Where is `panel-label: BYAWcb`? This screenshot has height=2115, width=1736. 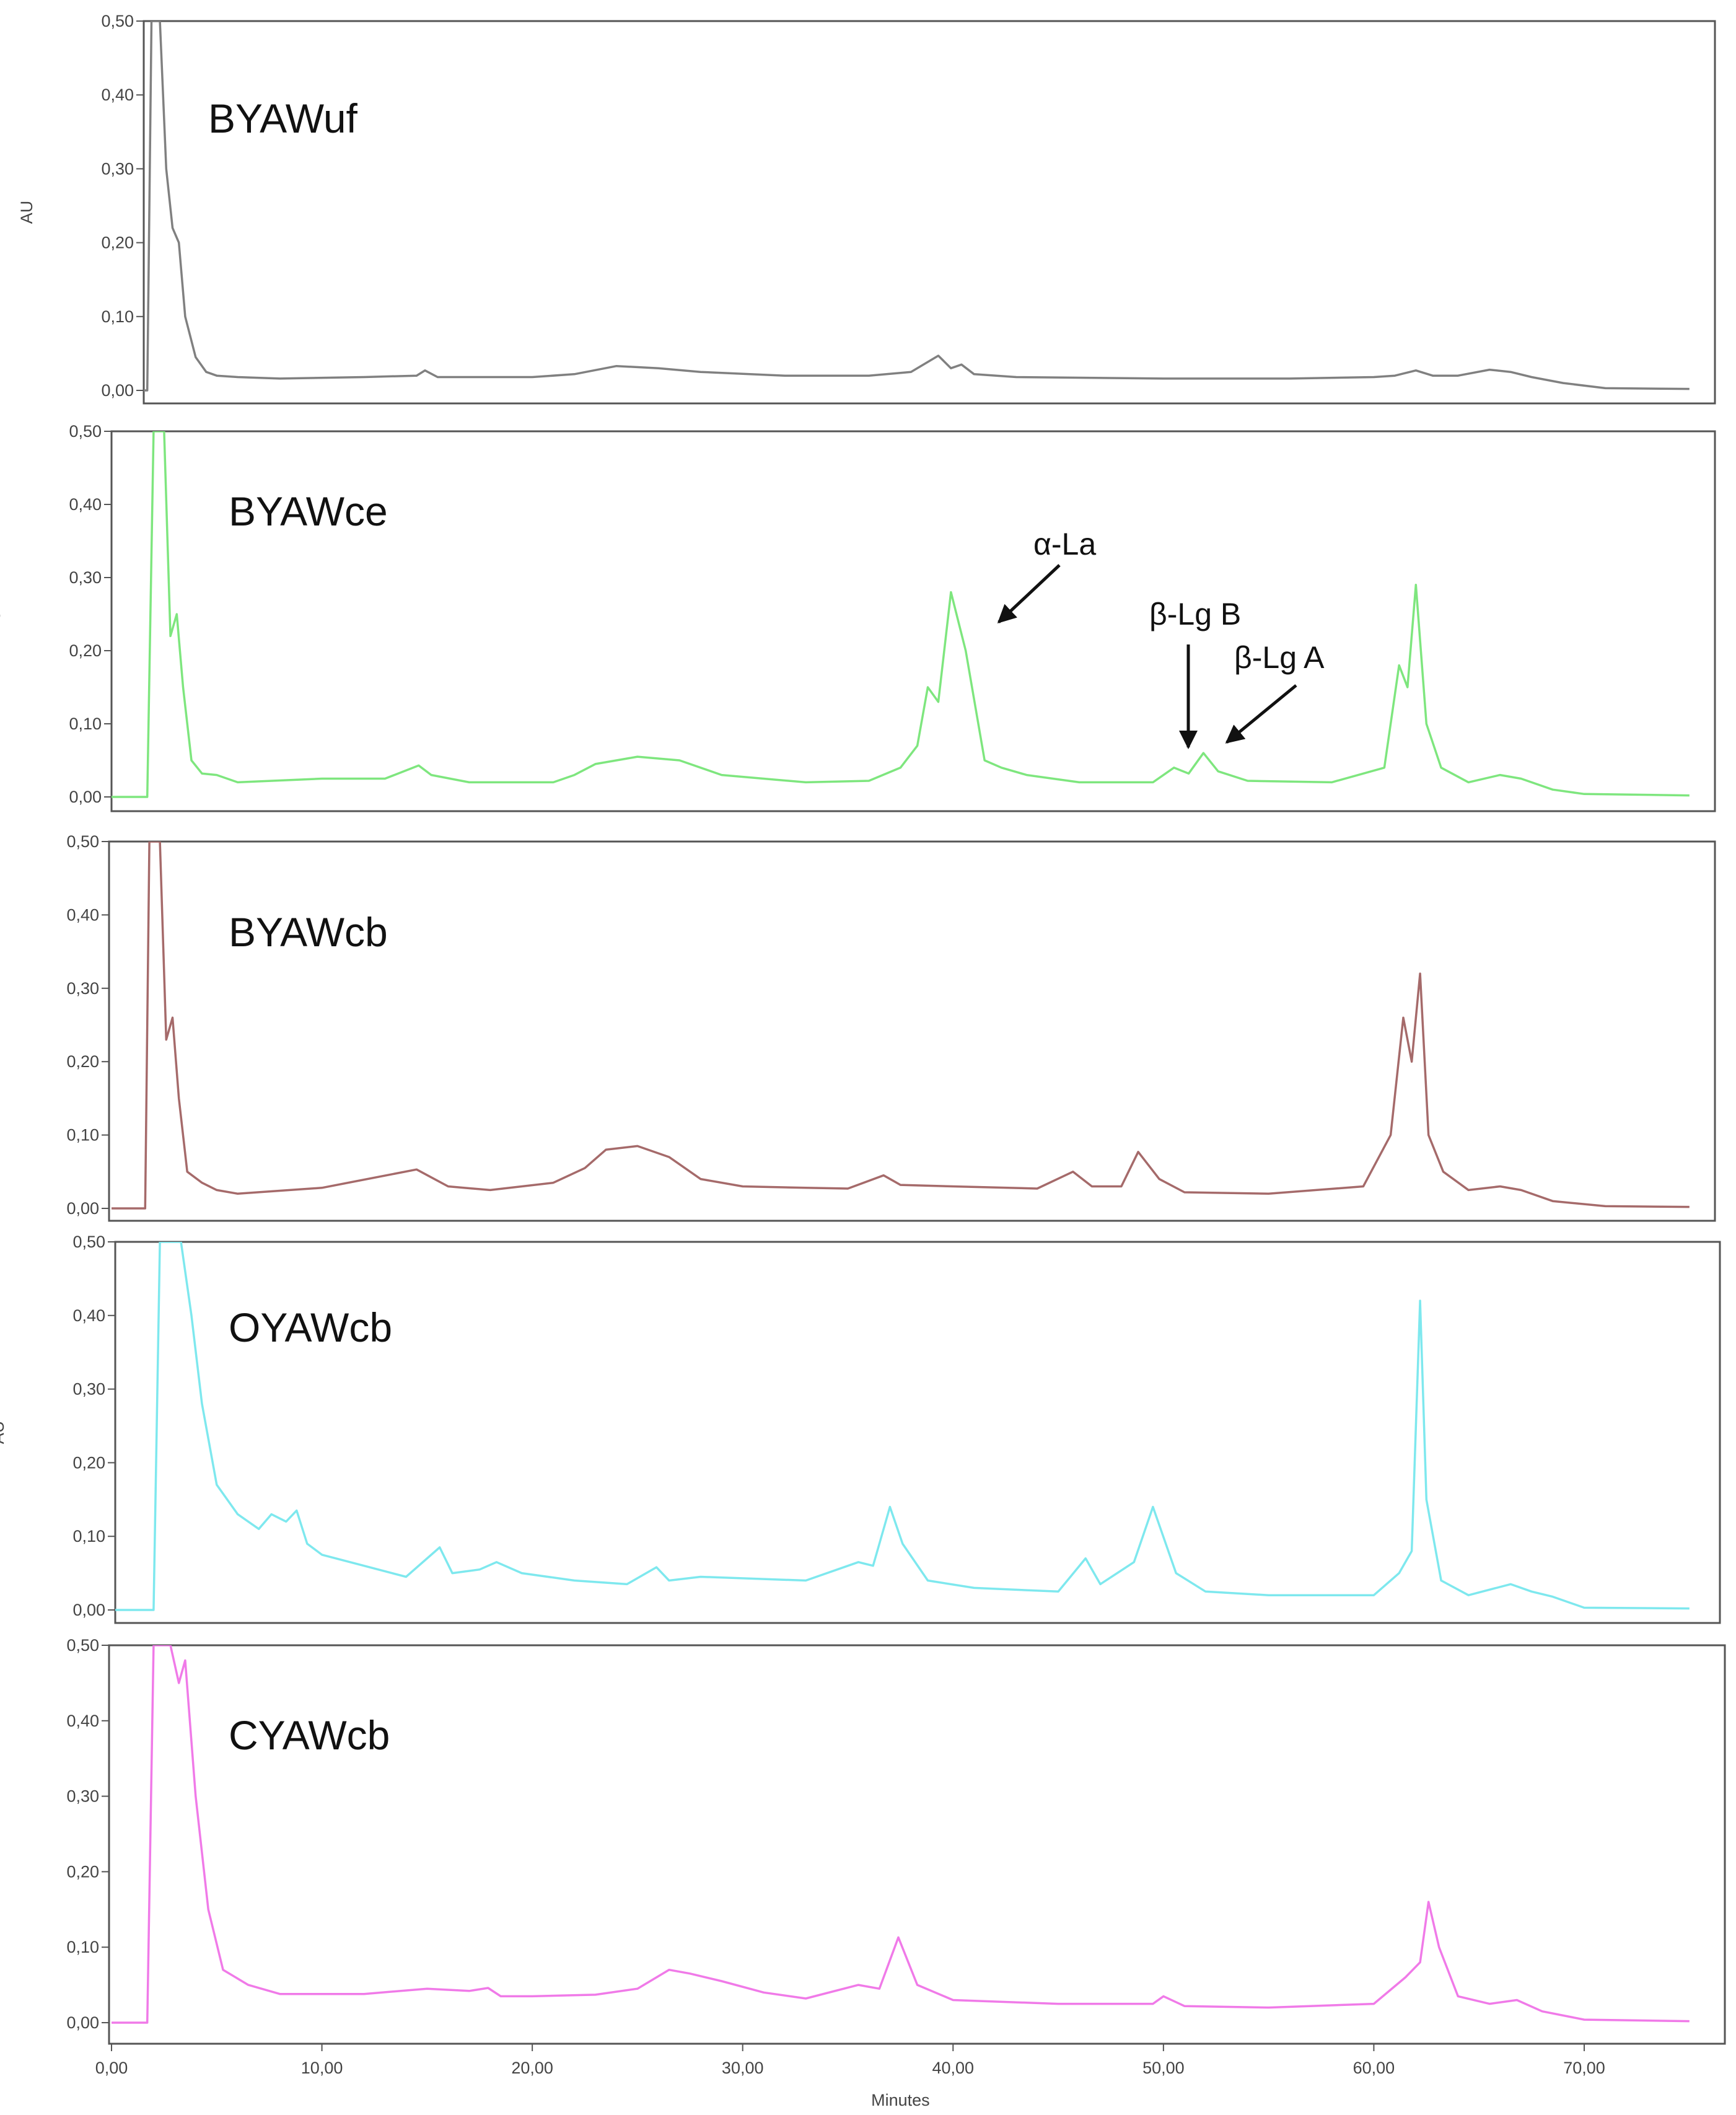
panel-label: BYAWcb is located at coordinates (309, 932).